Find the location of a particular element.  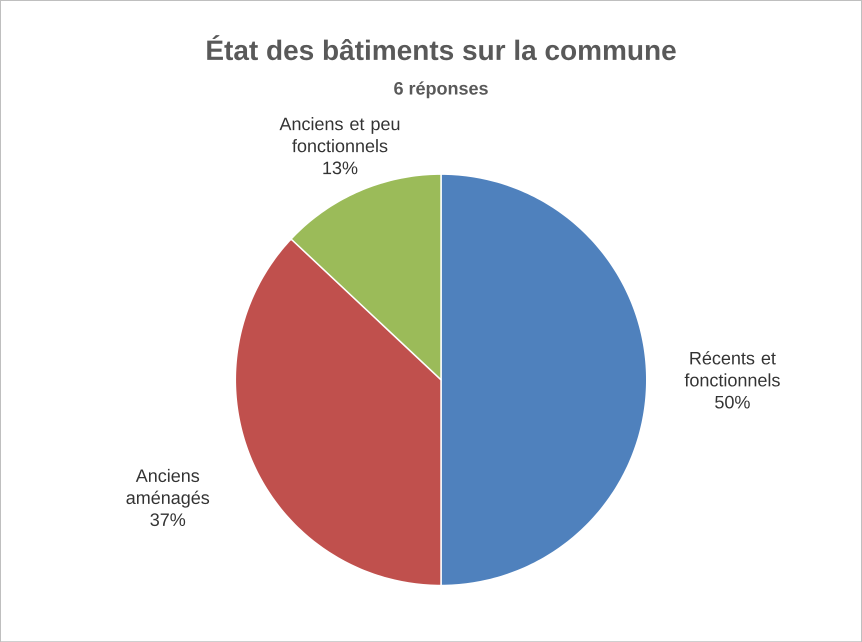

slice-label: Anciens aménagés is located at coordinates (168, 488).